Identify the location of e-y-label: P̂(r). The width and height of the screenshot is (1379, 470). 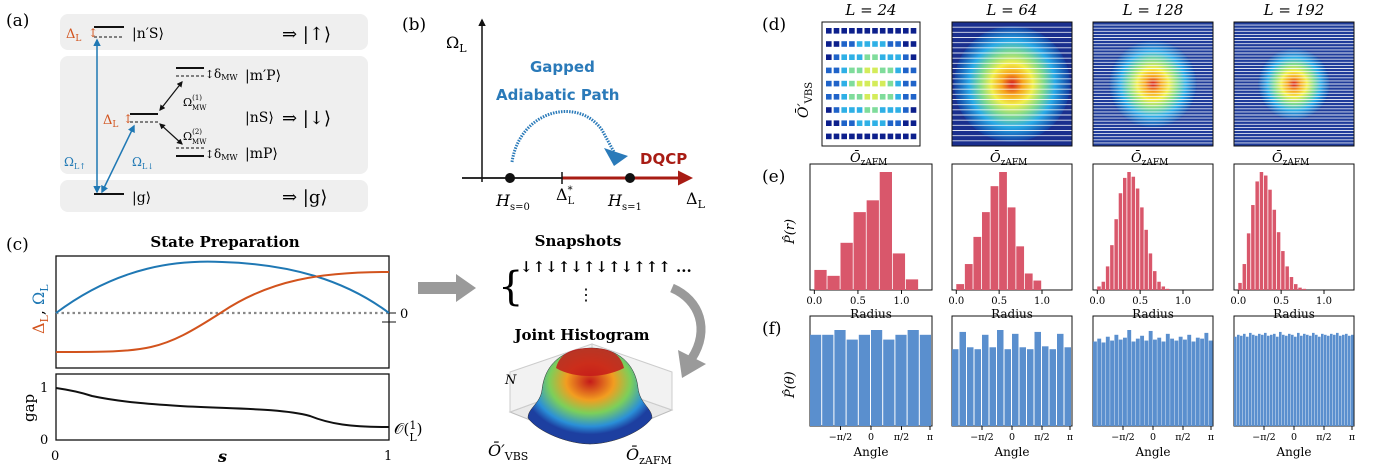
(790, 232).